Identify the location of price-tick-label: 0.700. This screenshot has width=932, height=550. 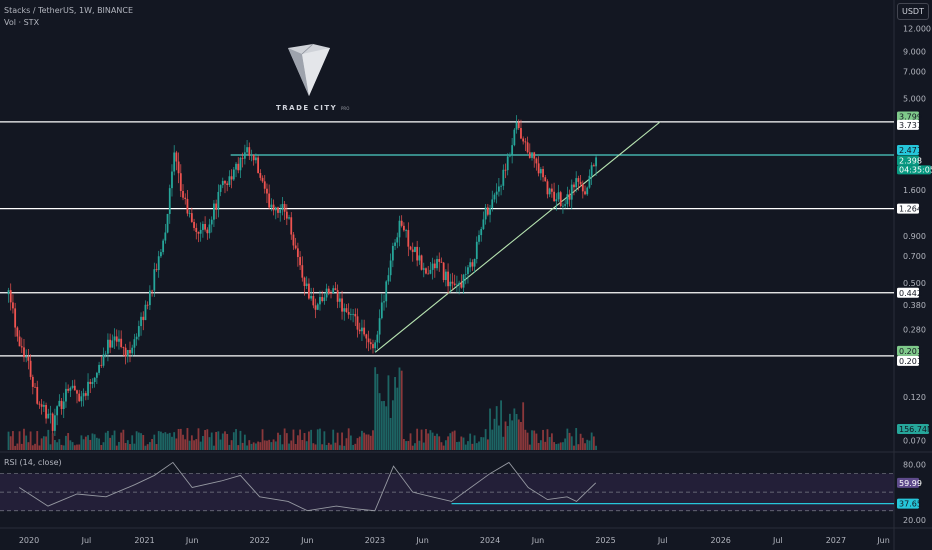
(914, 256).